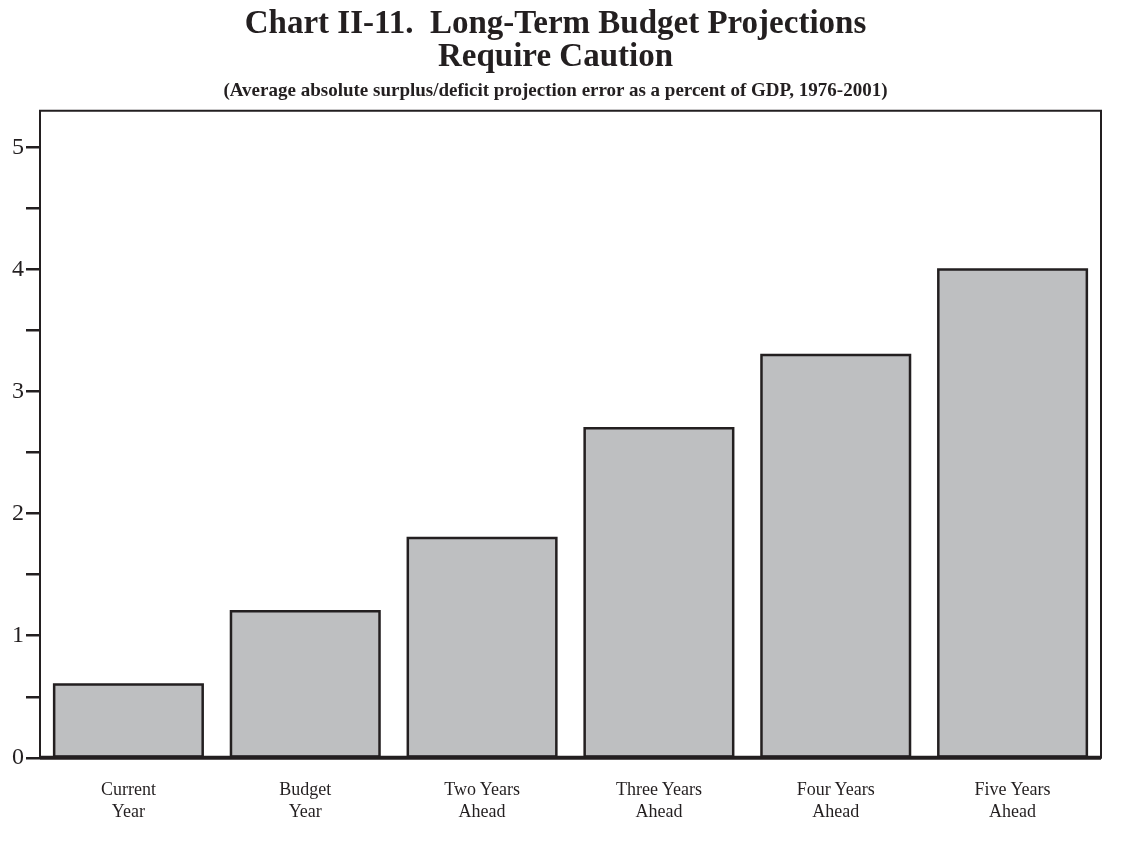 The image size is (1133, 851). I want to click on x-tick-label: Five Years Ahead, so click(1012, 800).